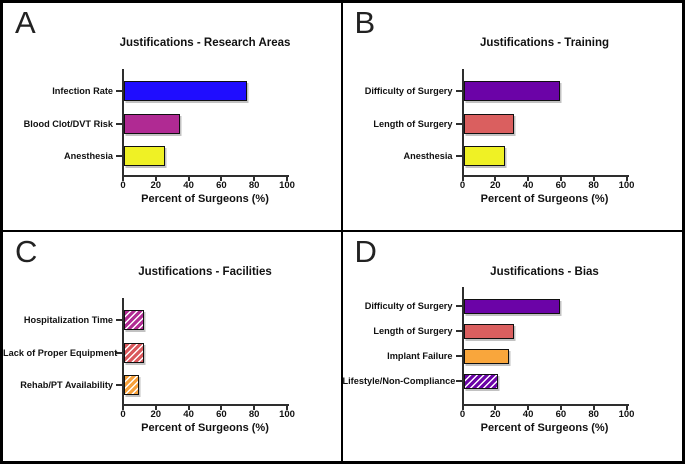 The width and height of the screenshot is (685, 464). I want to click on category-label: Anesthesia, so click(428, 156).